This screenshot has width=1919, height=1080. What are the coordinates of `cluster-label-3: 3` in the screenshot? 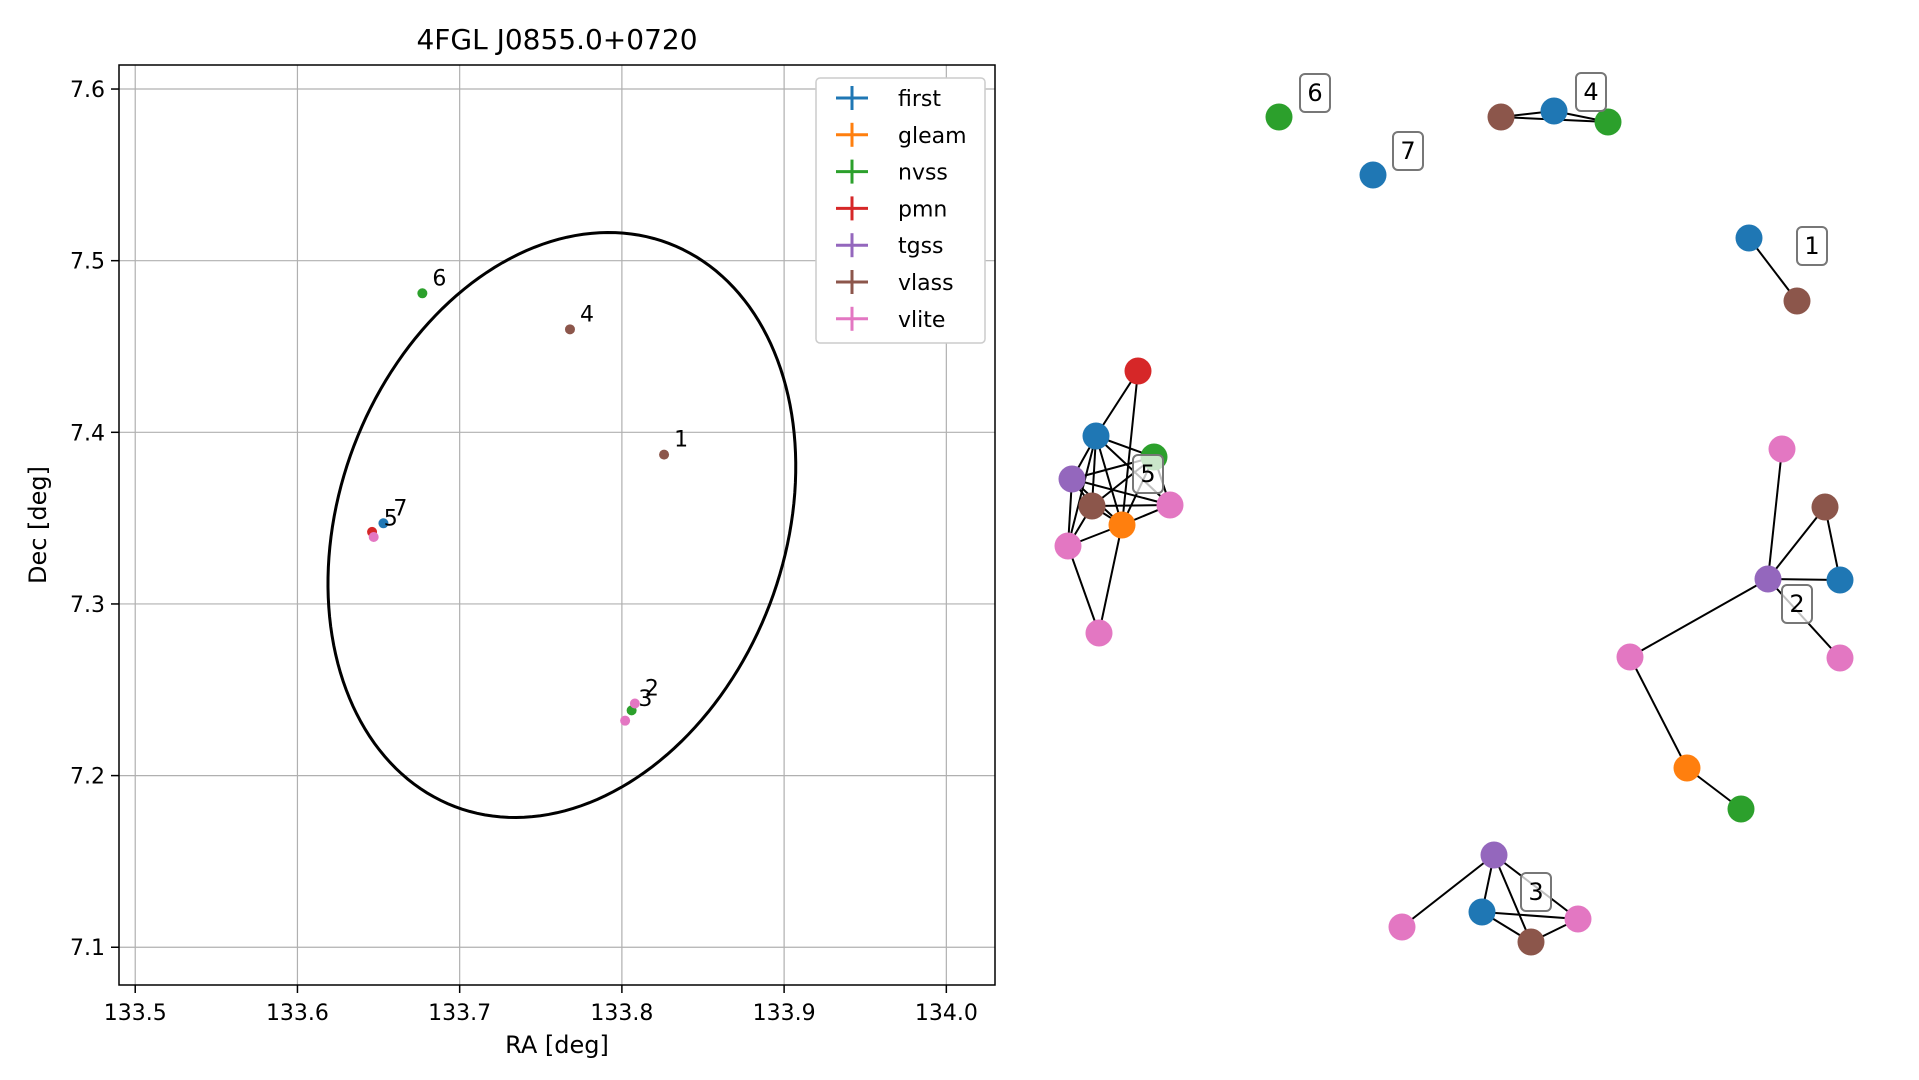 It's located at (1536, 892).